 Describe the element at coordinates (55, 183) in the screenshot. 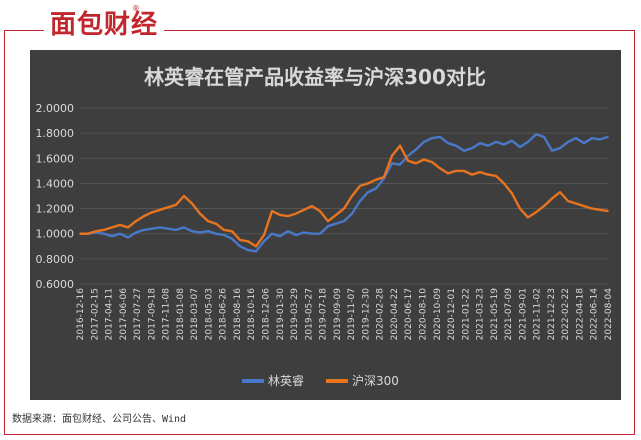

I see `y-tick-label: 1.4000` at that location.